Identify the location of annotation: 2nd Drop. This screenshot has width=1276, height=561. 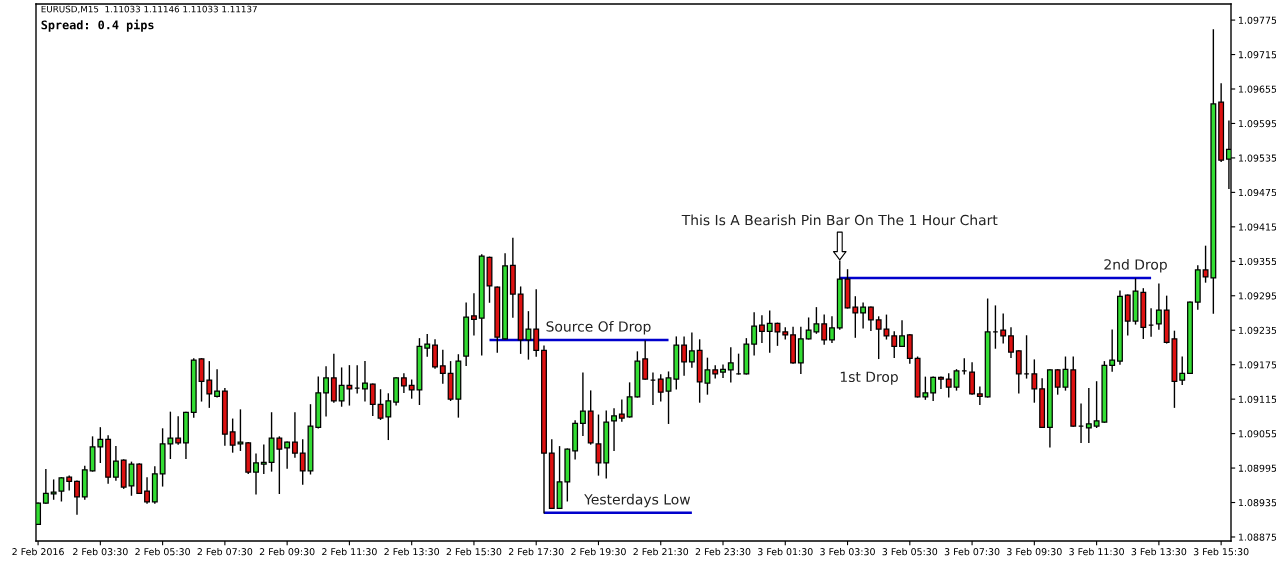
(1135, 265).